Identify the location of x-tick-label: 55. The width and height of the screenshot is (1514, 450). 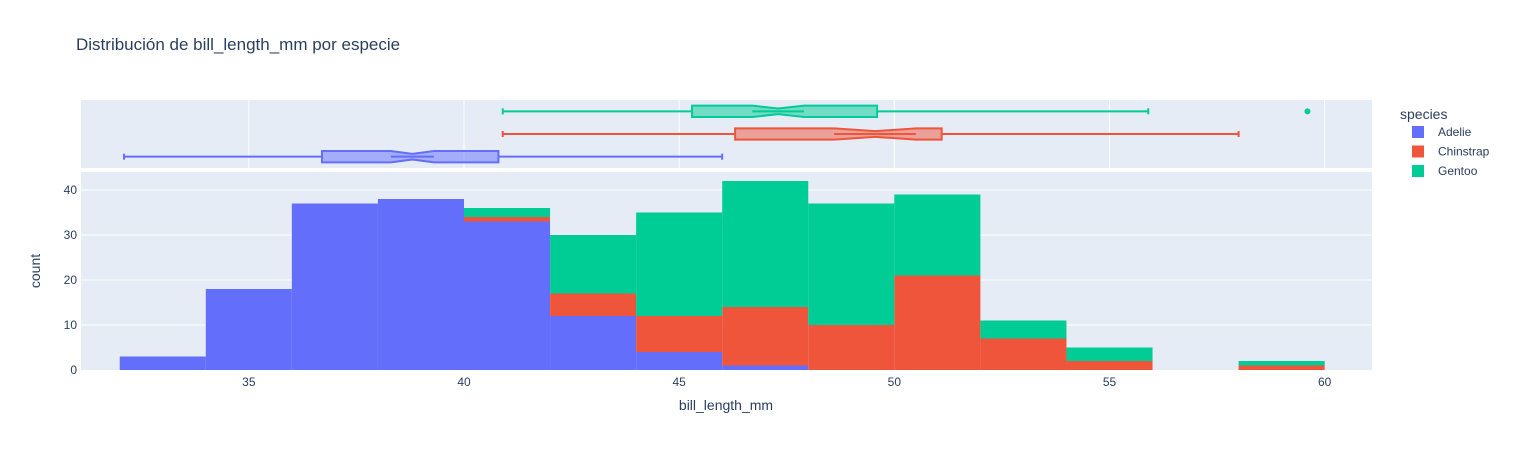
(1110, 382).